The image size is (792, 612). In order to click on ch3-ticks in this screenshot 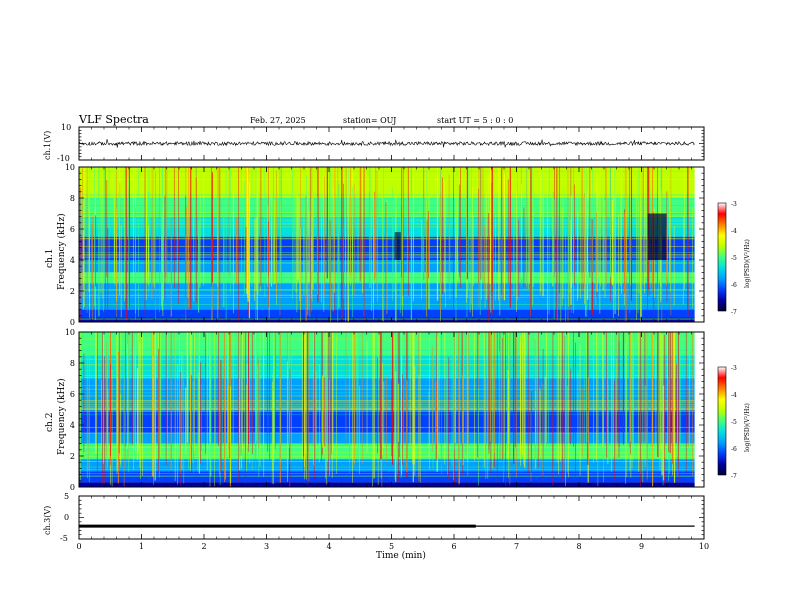, I will do `click(391, 517)`.